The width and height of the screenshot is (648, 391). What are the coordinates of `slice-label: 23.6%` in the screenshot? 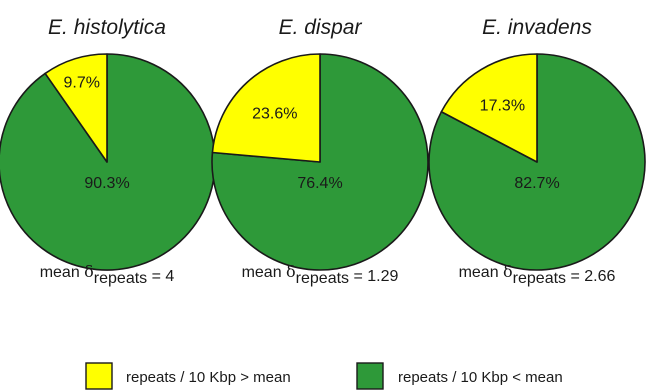 It's located at (274, 114).